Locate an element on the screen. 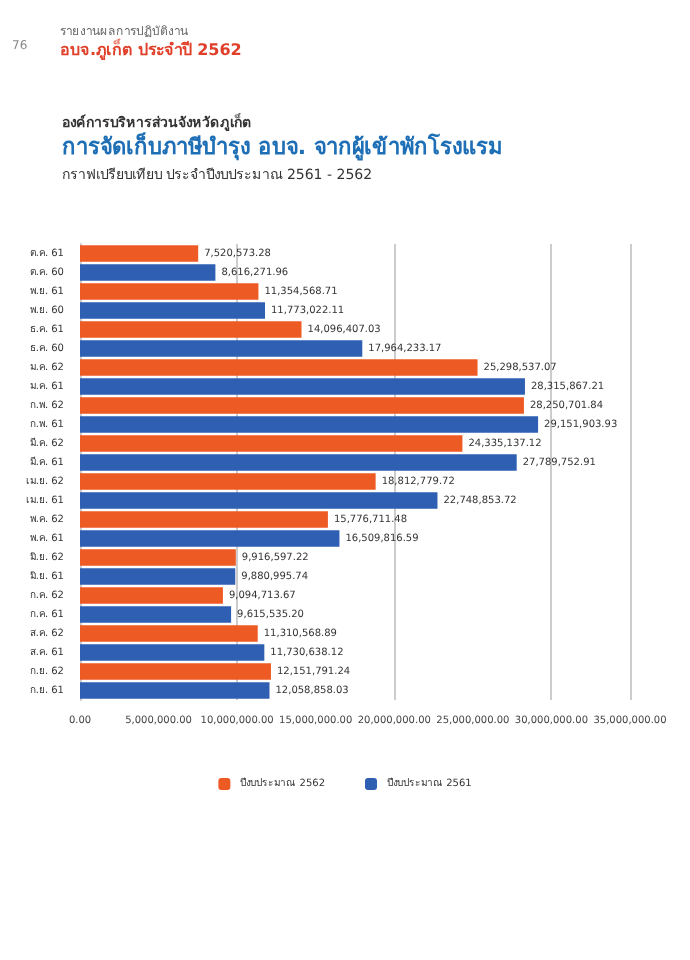  text: อบจ.ภูเก็ต ประจำปี 2562 is located at coordinates (151, 49).